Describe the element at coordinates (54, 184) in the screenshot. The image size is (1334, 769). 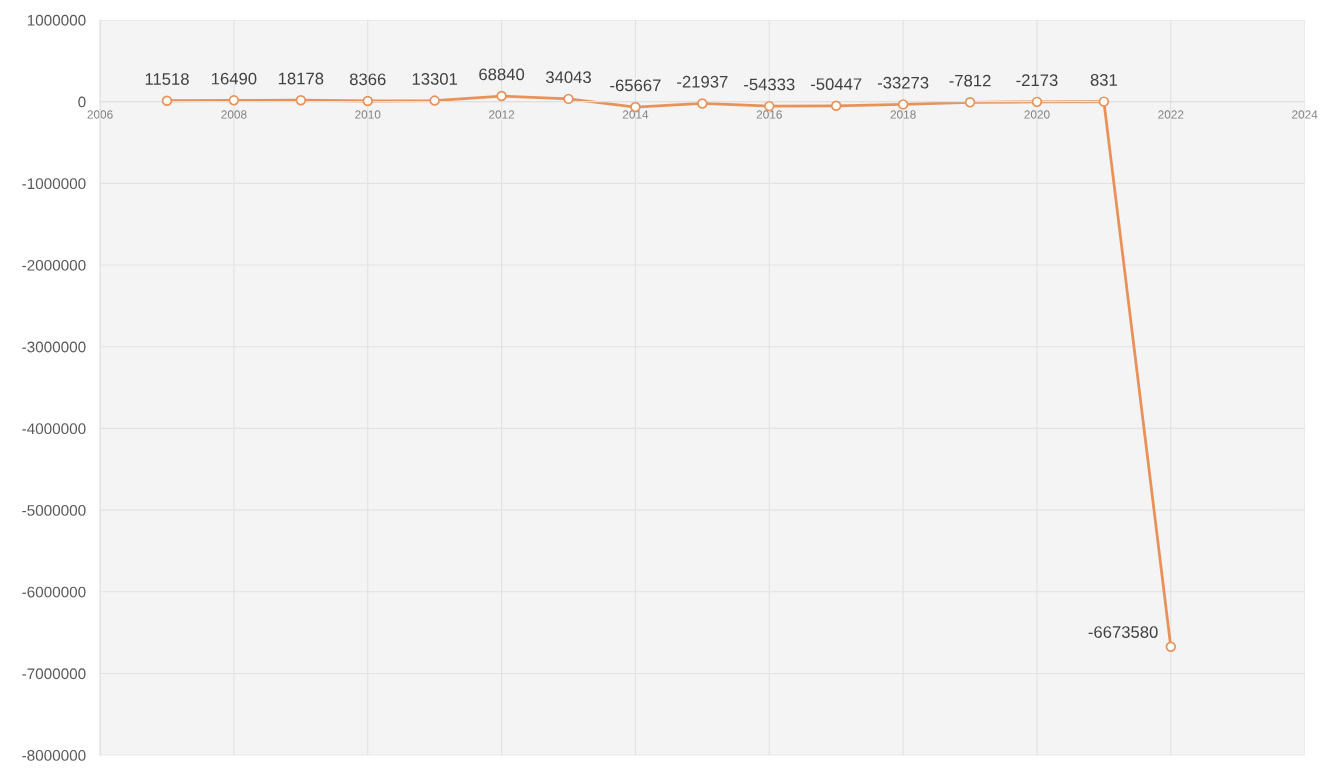
I see `y-tick-label: -1000000` at that location.